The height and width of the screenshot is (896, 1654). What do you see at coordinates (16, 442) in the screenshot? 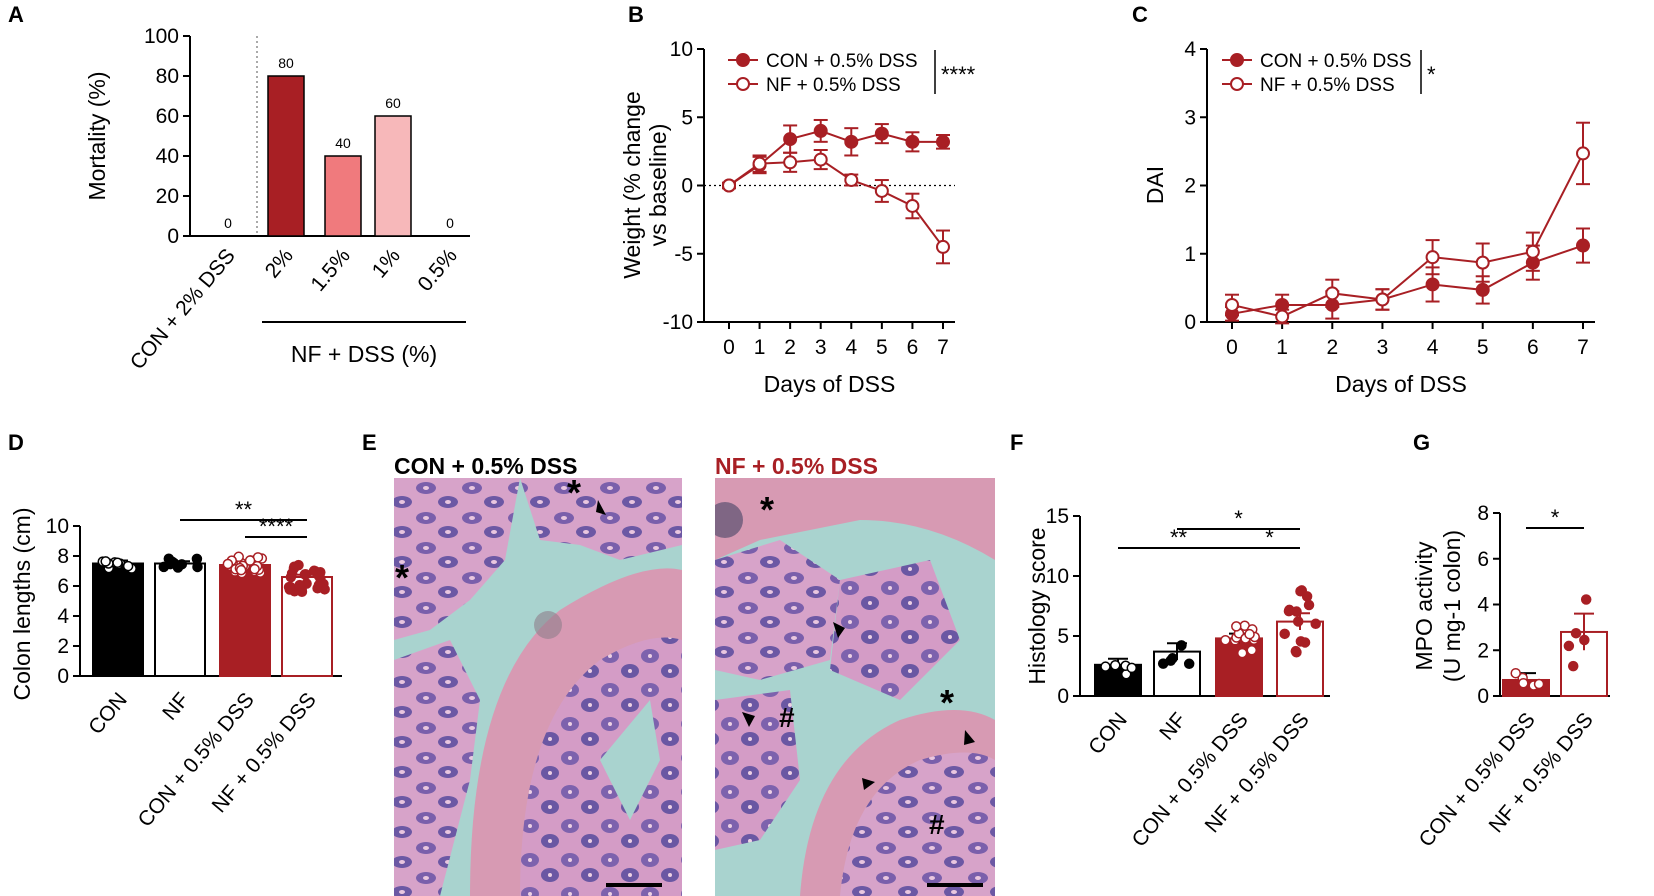
I see `panel-label-d: D` at bounding box center [16, 442].